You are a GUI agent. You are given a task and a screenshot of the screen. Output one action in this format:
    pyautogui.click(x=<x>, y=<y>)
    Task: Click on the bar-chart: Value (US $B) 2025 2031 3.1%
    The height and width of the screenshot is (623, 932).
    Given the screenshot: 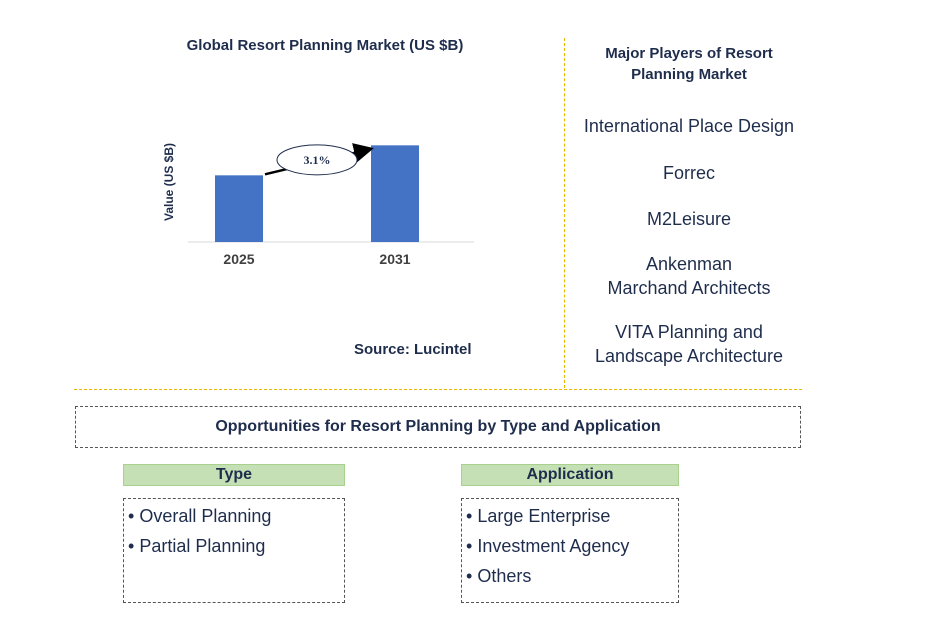 What is the action you would take?
    pyautogui.click(x=318, y=205)
    